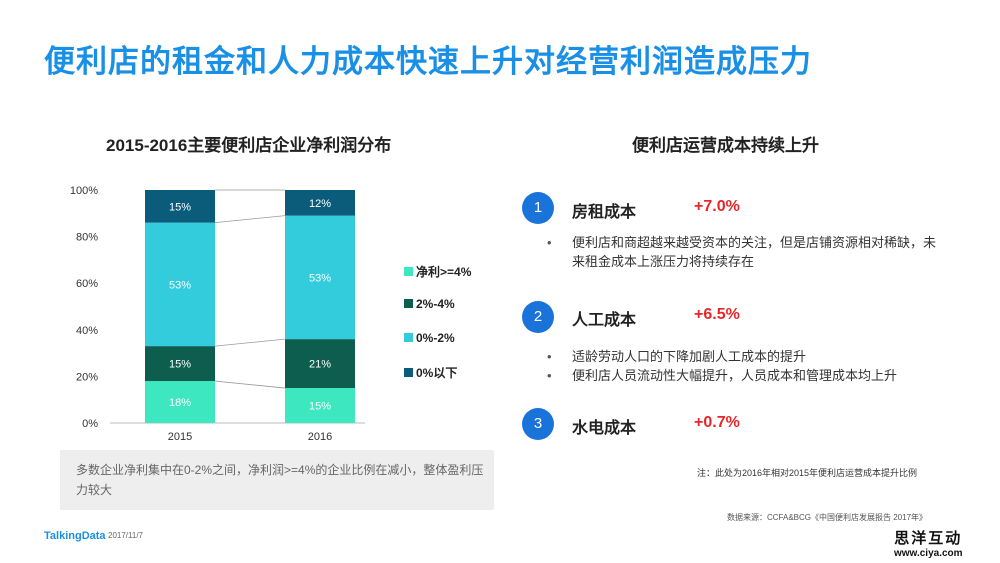 The height and width of the screenshot is (563, 1000). What do you see at coordinates (538, 424) in the screenshot?
I see `cost-number-badge-3: 3` at bounding box center [538, 424].